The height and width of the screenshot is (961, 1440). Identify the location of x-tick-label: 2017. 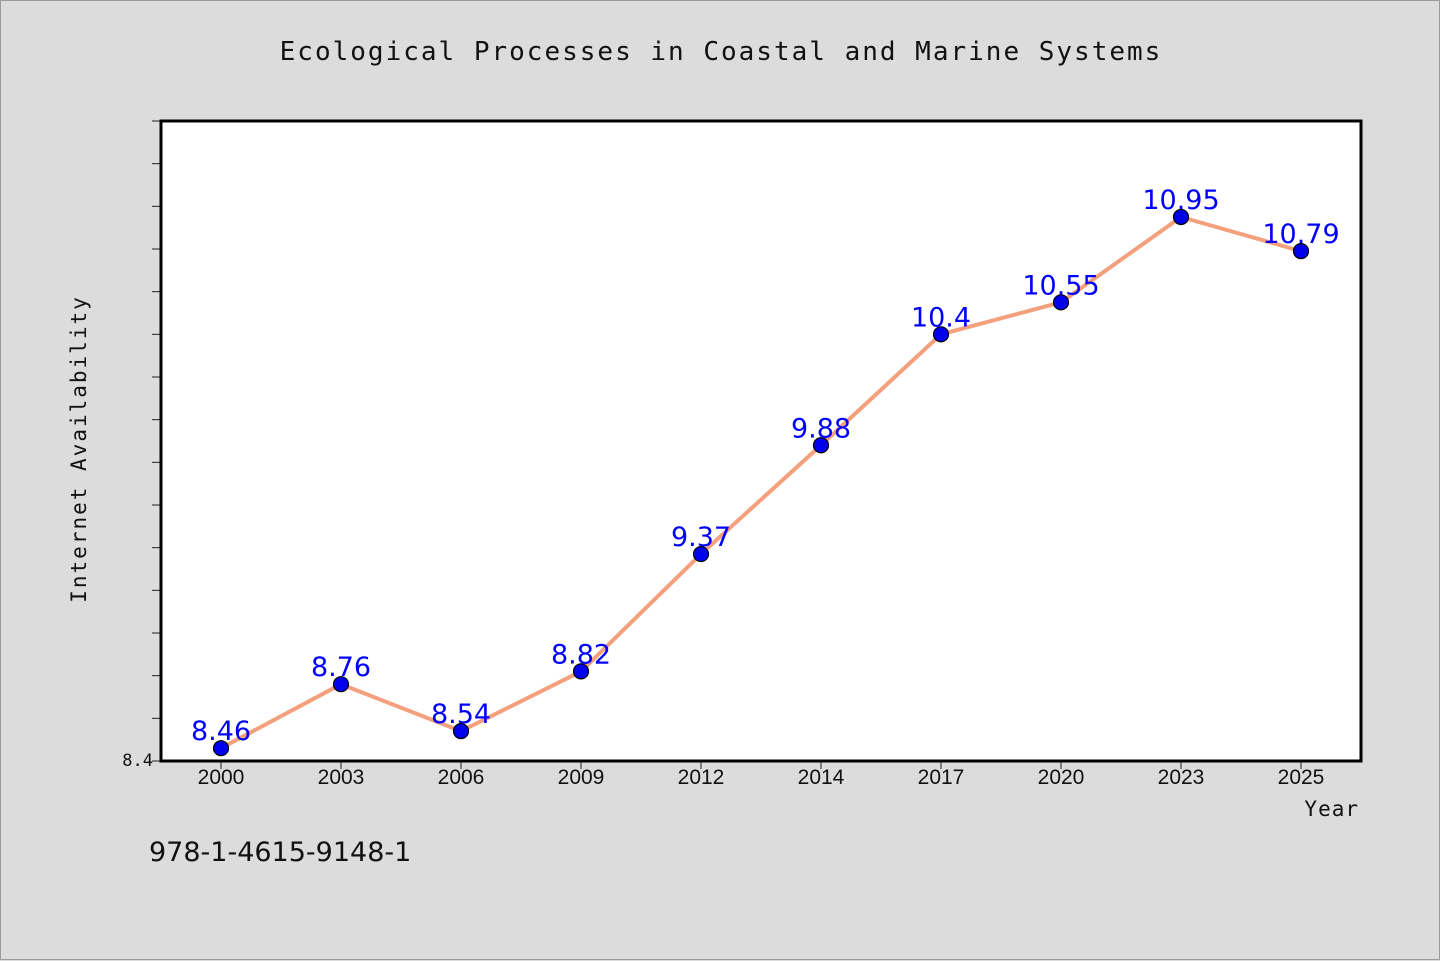
(941, 777).